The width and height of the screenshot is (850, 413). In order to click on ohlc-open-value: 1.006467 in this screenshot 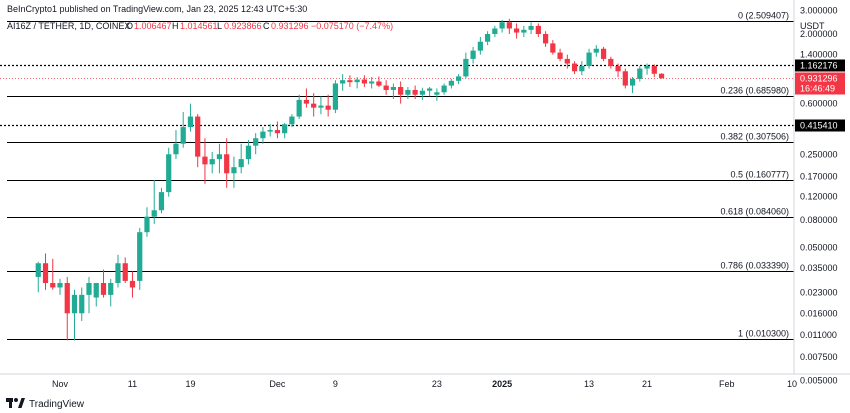, I will do `click(153, 26)`.